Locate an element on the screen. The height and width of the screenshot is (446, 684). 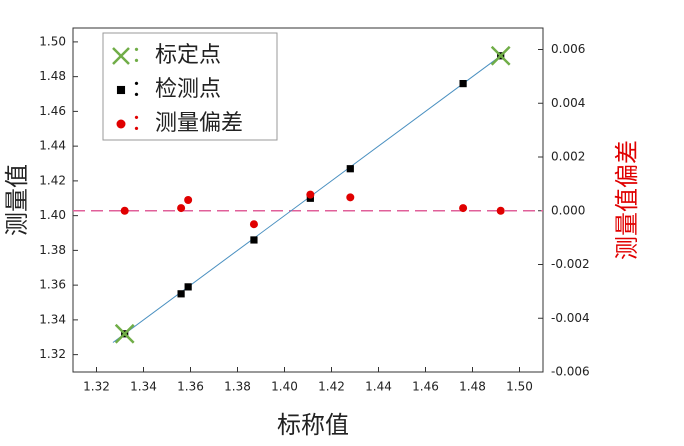
x-tick-label: 1.32 is located at coordinates (96, 387).